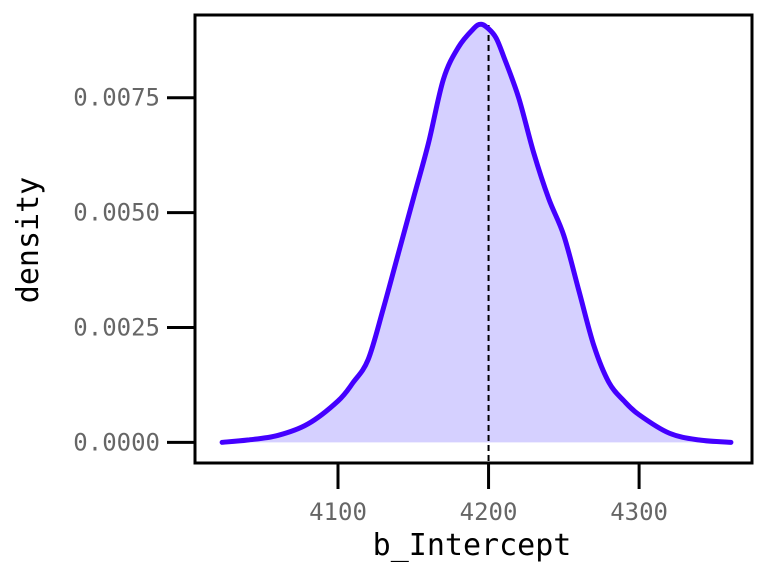 The image size is (768, 576). What do you see at coordinates (338, 512) in the screenshot?
I see `x-tick-label: 4100` at bounding box center [338, 512].